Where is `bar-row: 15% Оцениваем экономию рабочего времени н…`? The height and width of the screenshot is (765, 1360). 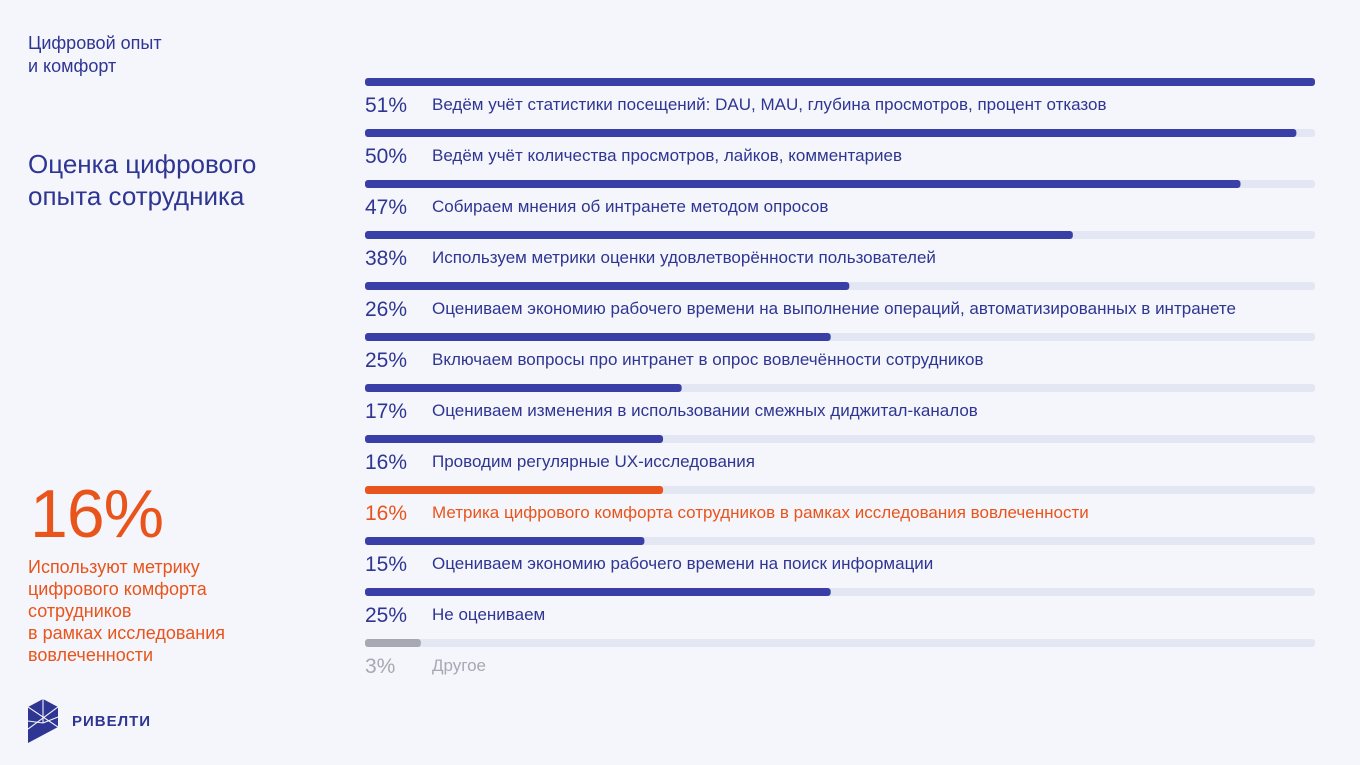
bar-row: 15% Оцениваем экономию рабочего времени н… is located at coordinates (840, 556).